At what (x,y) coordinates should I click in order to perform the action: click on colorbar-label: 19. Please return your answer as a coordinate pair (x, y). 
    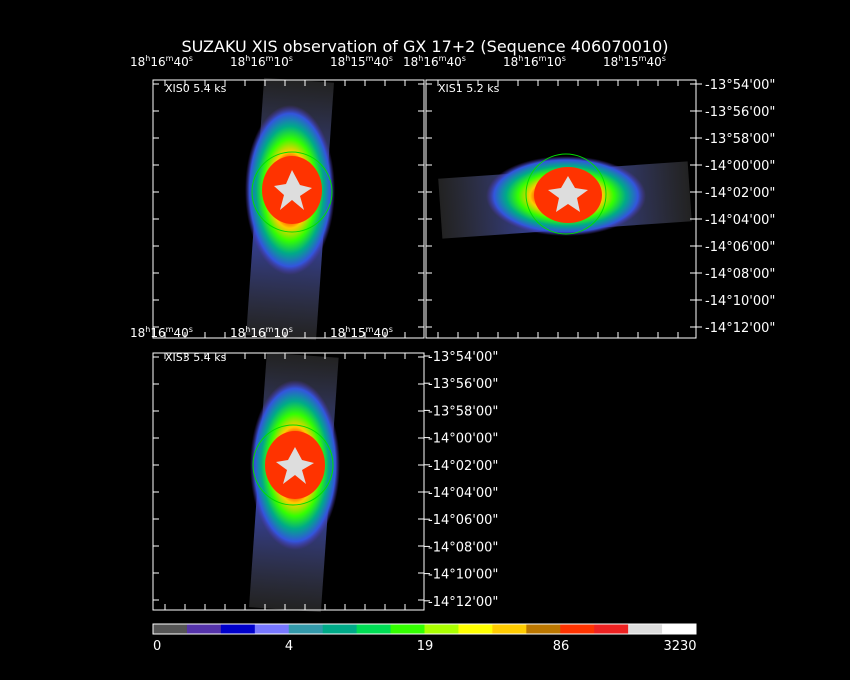
    Looking at the image, I should click on (425, 646).